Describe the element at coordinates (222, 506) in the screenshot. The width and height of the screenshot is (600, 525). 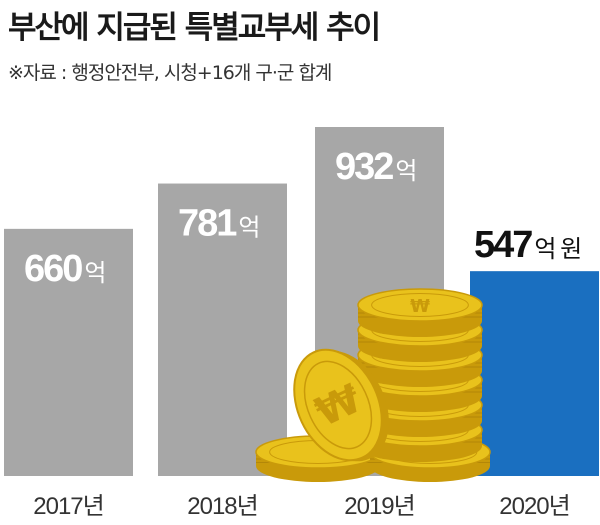
I see `x-label-2018년: 2018년` at that location.